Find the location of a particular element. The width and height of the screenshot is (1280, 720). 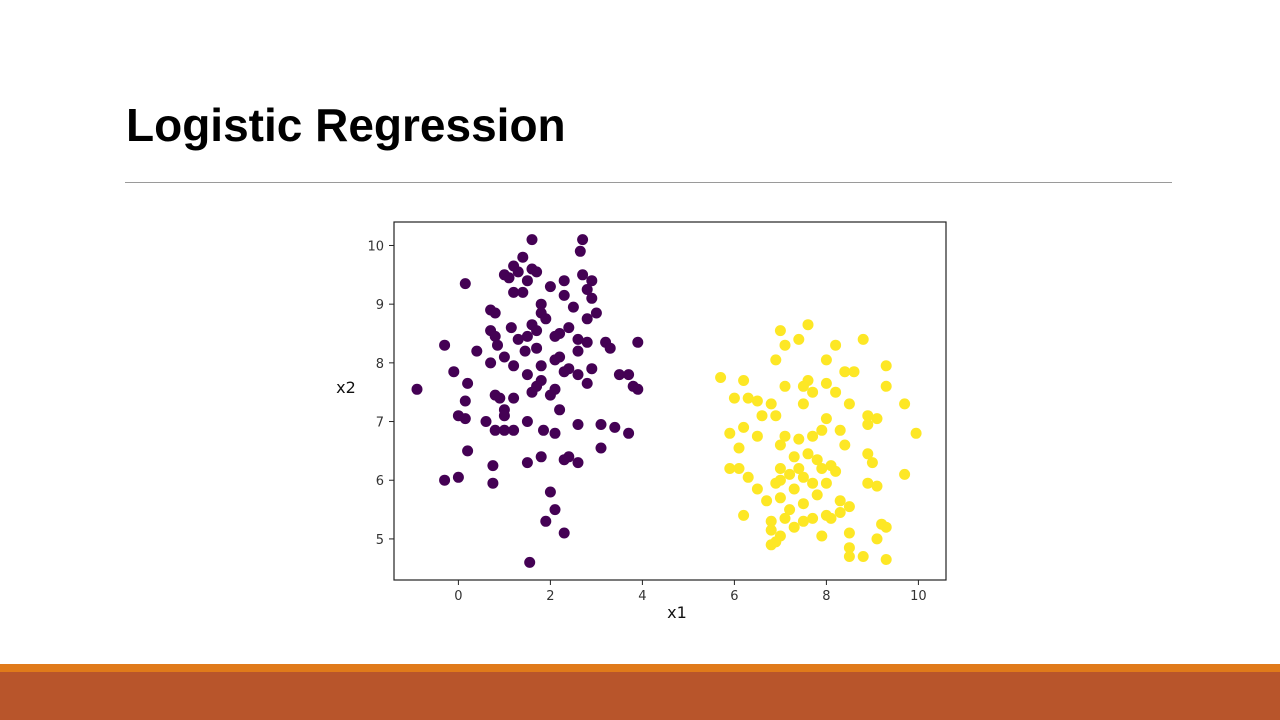

y-tick-label: 5 is located at coordinates (380, 540).